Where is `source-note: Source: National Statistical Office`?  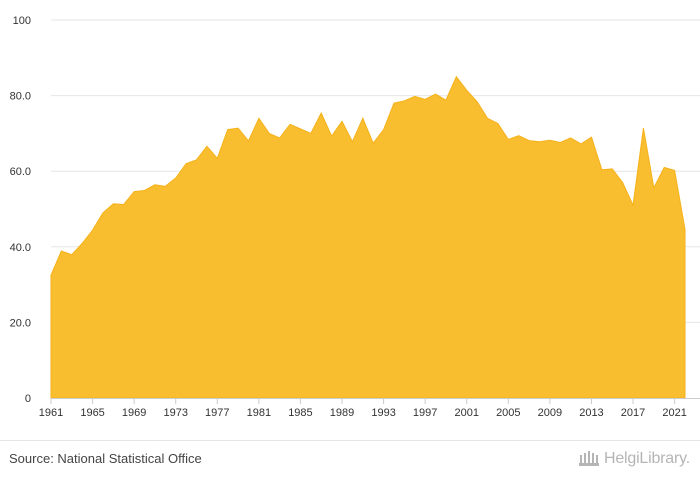
source-note: Source: National Statistical Office is located at coordinates (105, 458).